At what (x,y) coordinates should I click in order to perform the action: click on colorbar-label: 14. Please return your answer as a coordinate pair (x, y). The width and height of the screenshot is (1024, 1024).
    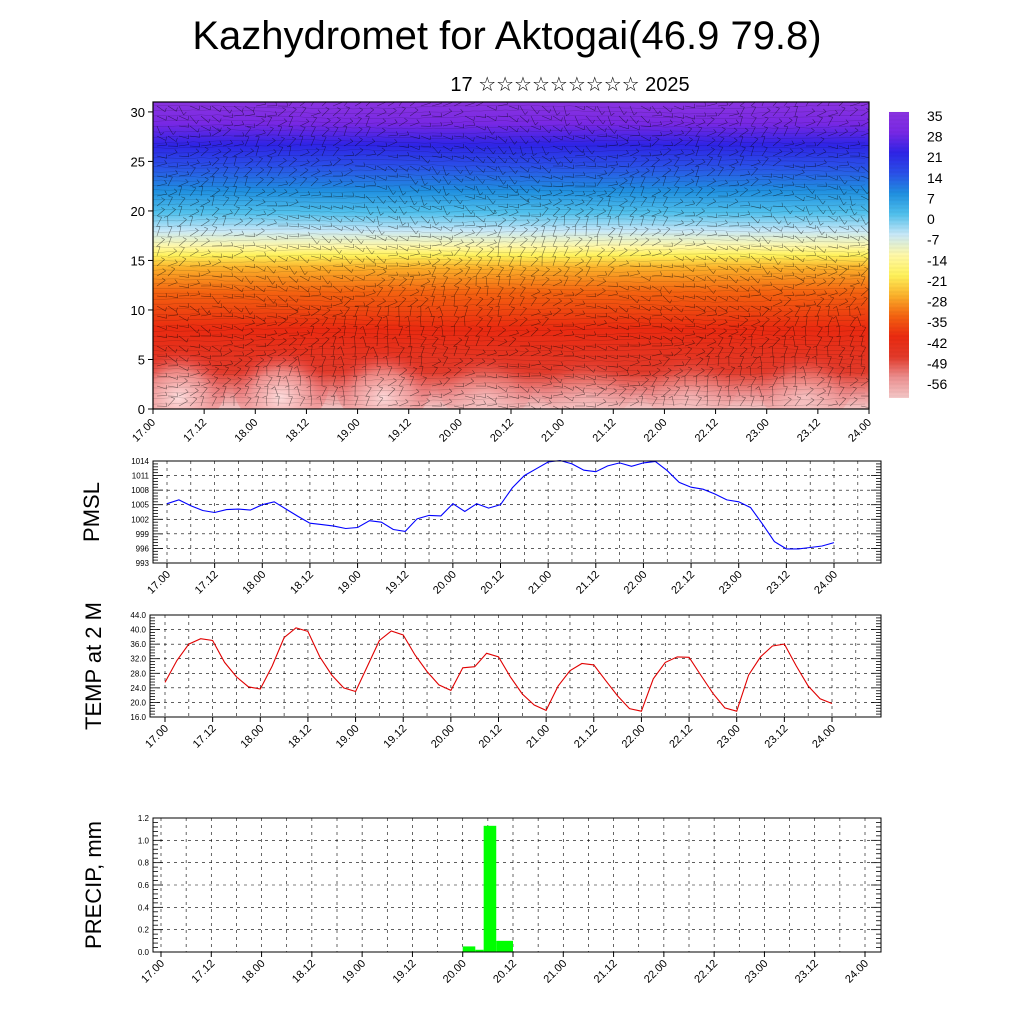
    Looking at the image, I should click on (935, 178).